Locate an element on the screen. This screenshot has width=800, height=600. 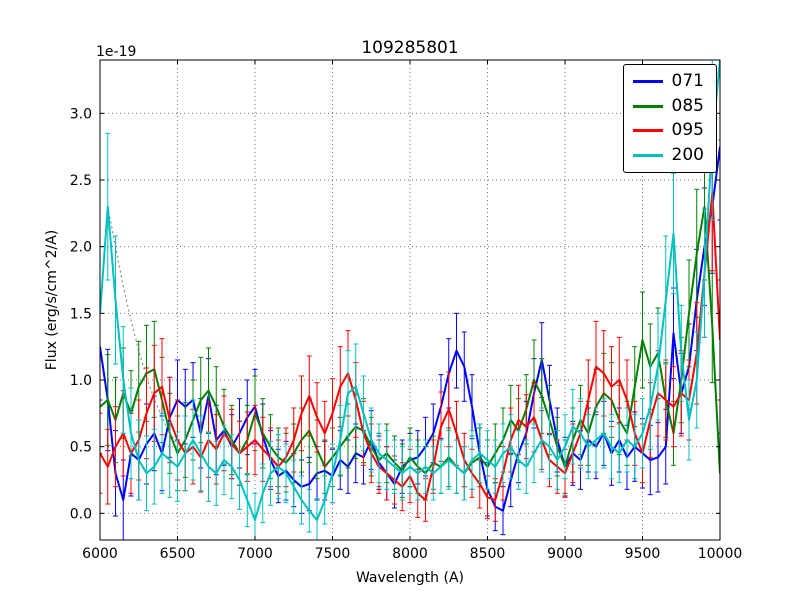
legend-item-200: 200 is located at coordinates (668, 155).